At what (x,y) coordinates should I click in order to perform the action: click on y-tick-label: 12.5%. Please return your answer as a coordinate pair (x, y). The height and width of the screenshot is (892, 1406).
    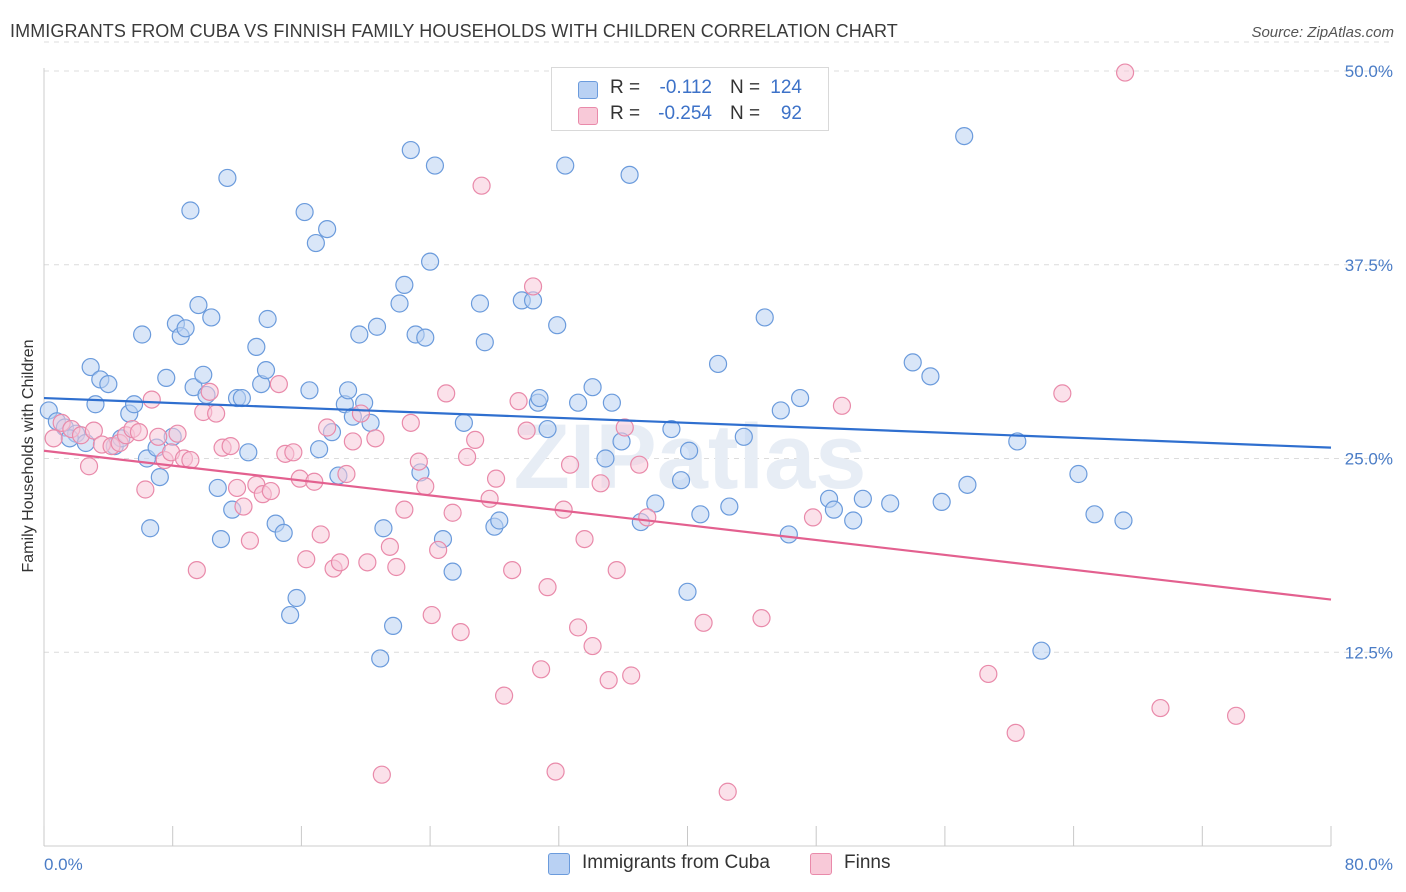
    Looking at the image, I should click on (1369, 652).